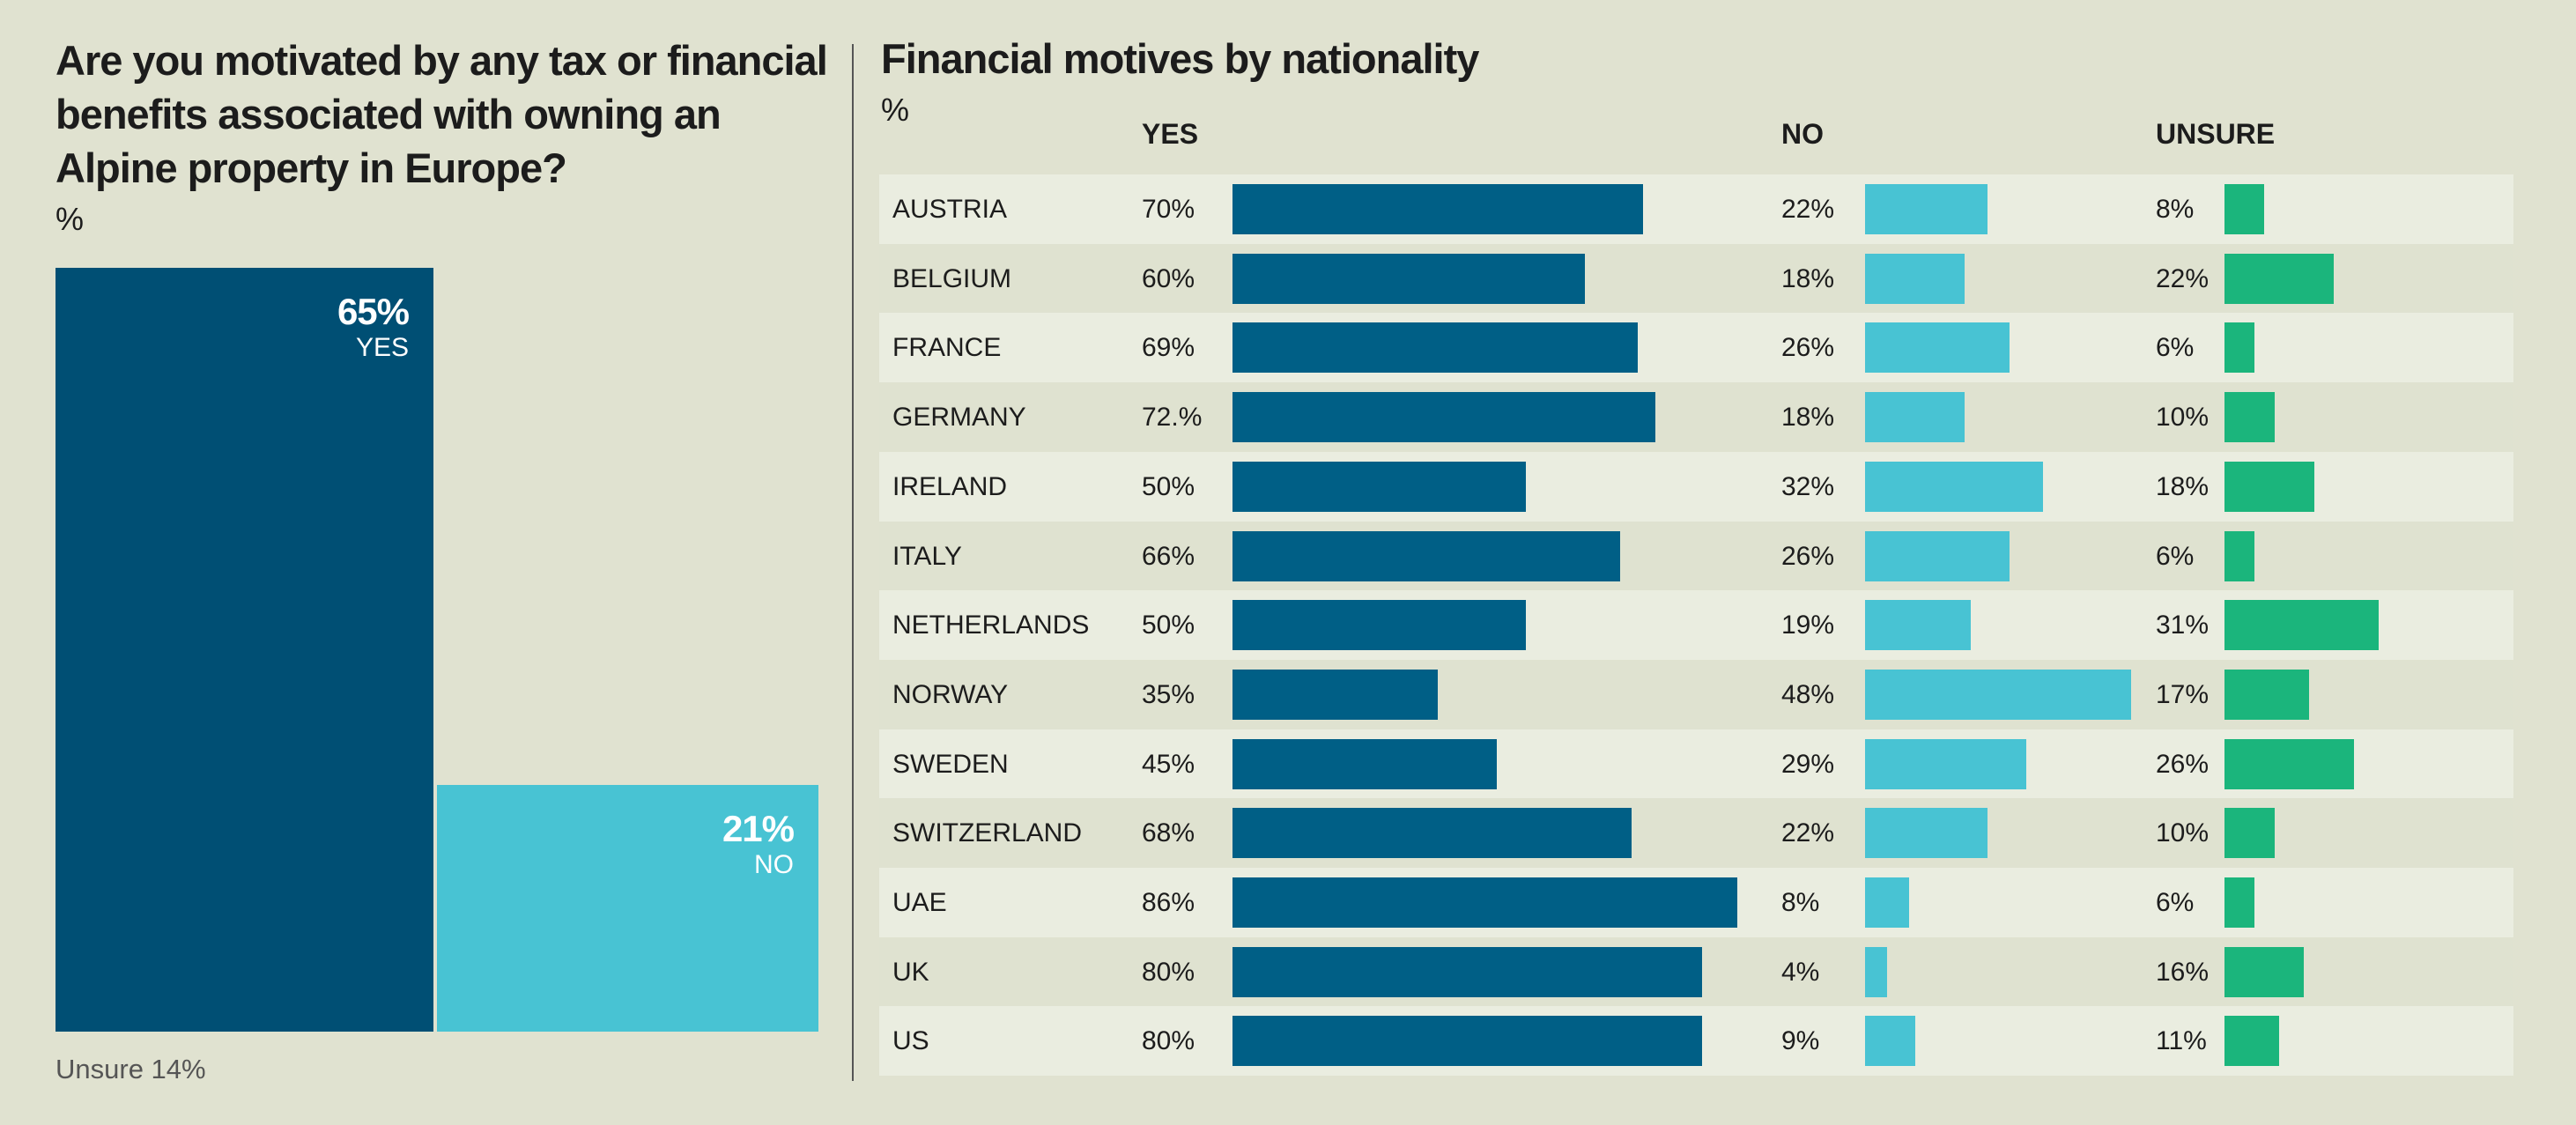 The image size is (2576, 1125). Describe the element at coordinates (1169, 556) in the screenshot. I see `yes-value: 66%` at that location.